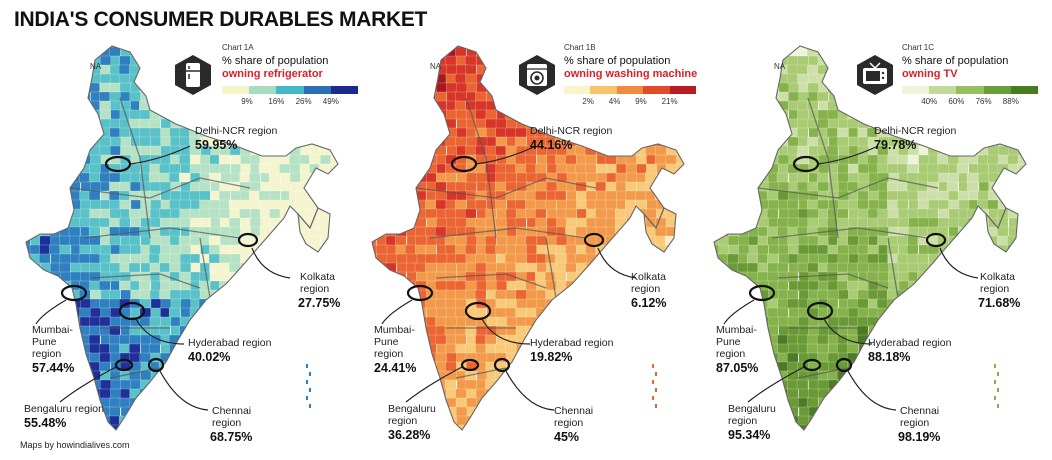 This screenshot has height=460, width=1052. What do you see at coordinates (930, 74) in the screenshot?
I see `chart-subheader: owning TV` at bounding box center [930, 74].